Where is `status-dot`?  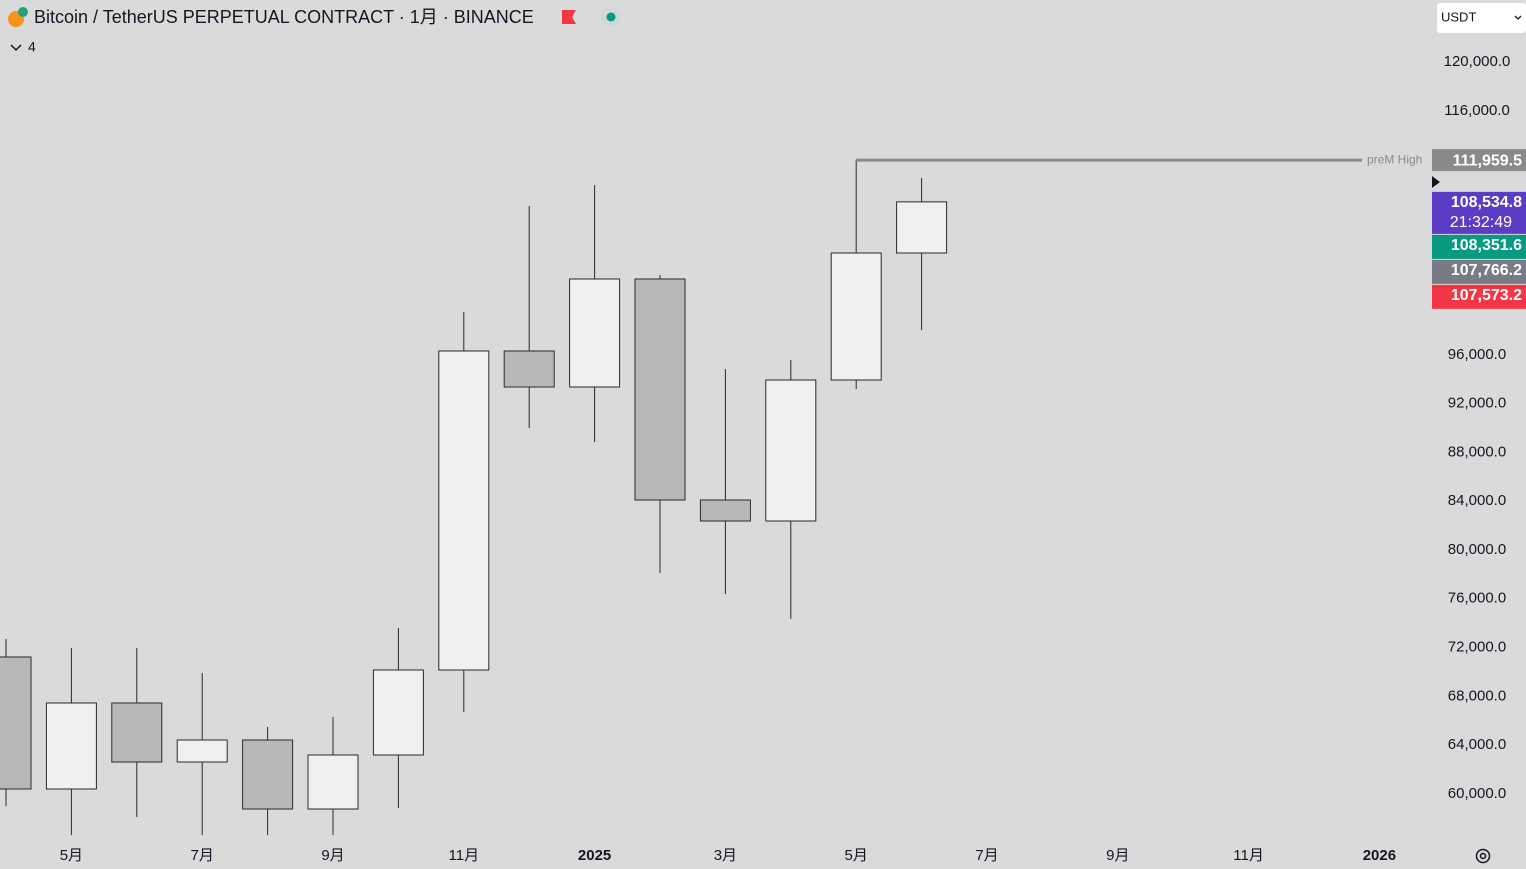 status-dot is located at coordinates (611, 17).